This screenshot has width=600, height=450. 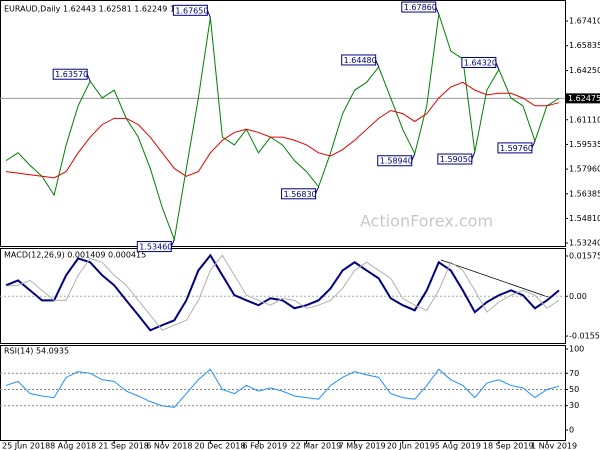 What do you see at coordinates (155, 247) in the screenshot?
I see `annotation-label: 1.53460` at bounding box center [155, 247].